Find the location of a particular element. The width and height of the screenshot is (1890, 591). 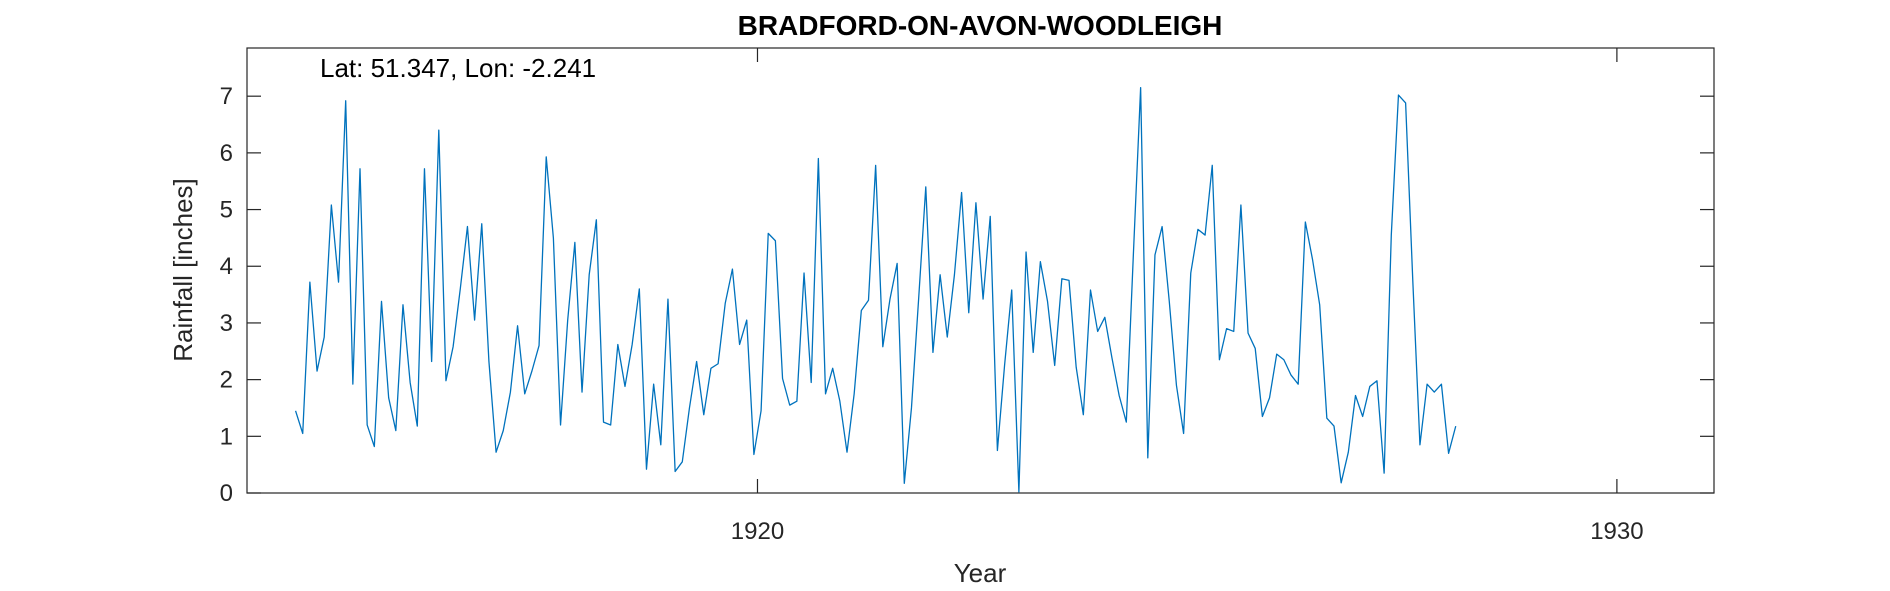

y-tick-label: 3 is located at coordinates (226, 323).